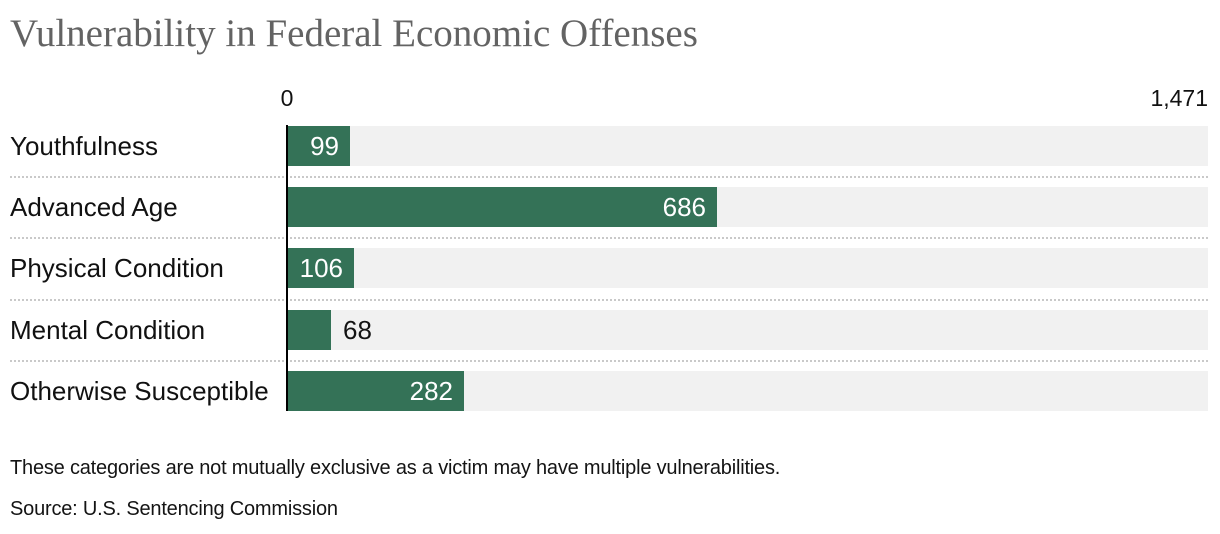 The height and width of the screenshot is (534, 1220). I want to click on category-label: Physical Condition, so click(117, 268).